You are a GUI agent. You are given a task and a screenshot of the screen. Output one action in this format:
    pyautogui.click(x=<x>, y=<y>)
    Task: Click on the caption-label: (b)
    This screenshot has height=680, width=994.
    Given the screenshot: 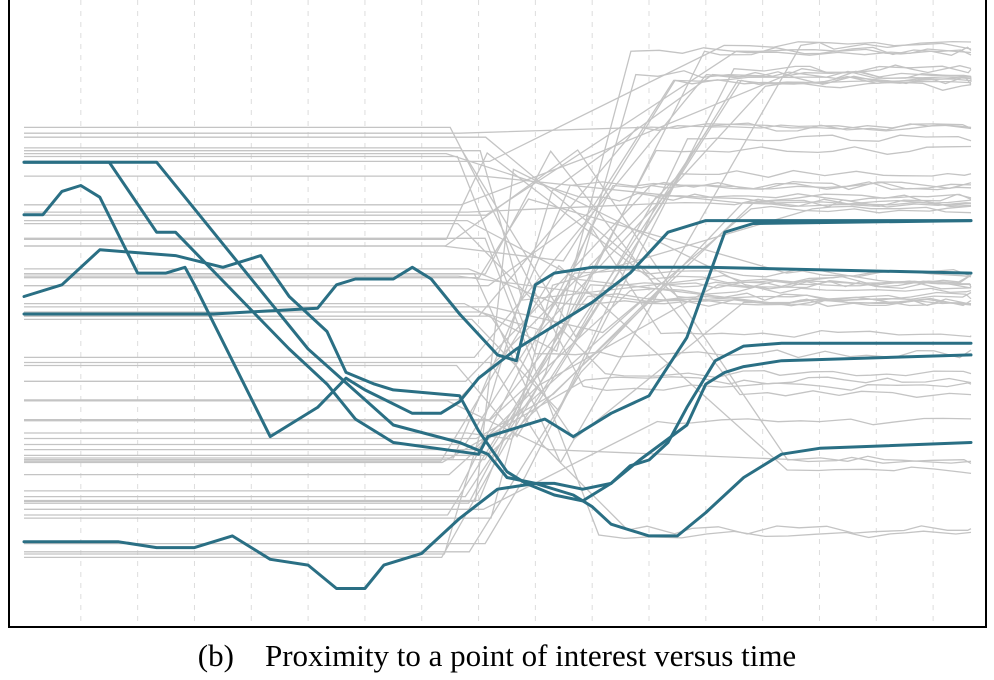 What is the action you would take?
    pyautogui.click(x=215, y=655)
    